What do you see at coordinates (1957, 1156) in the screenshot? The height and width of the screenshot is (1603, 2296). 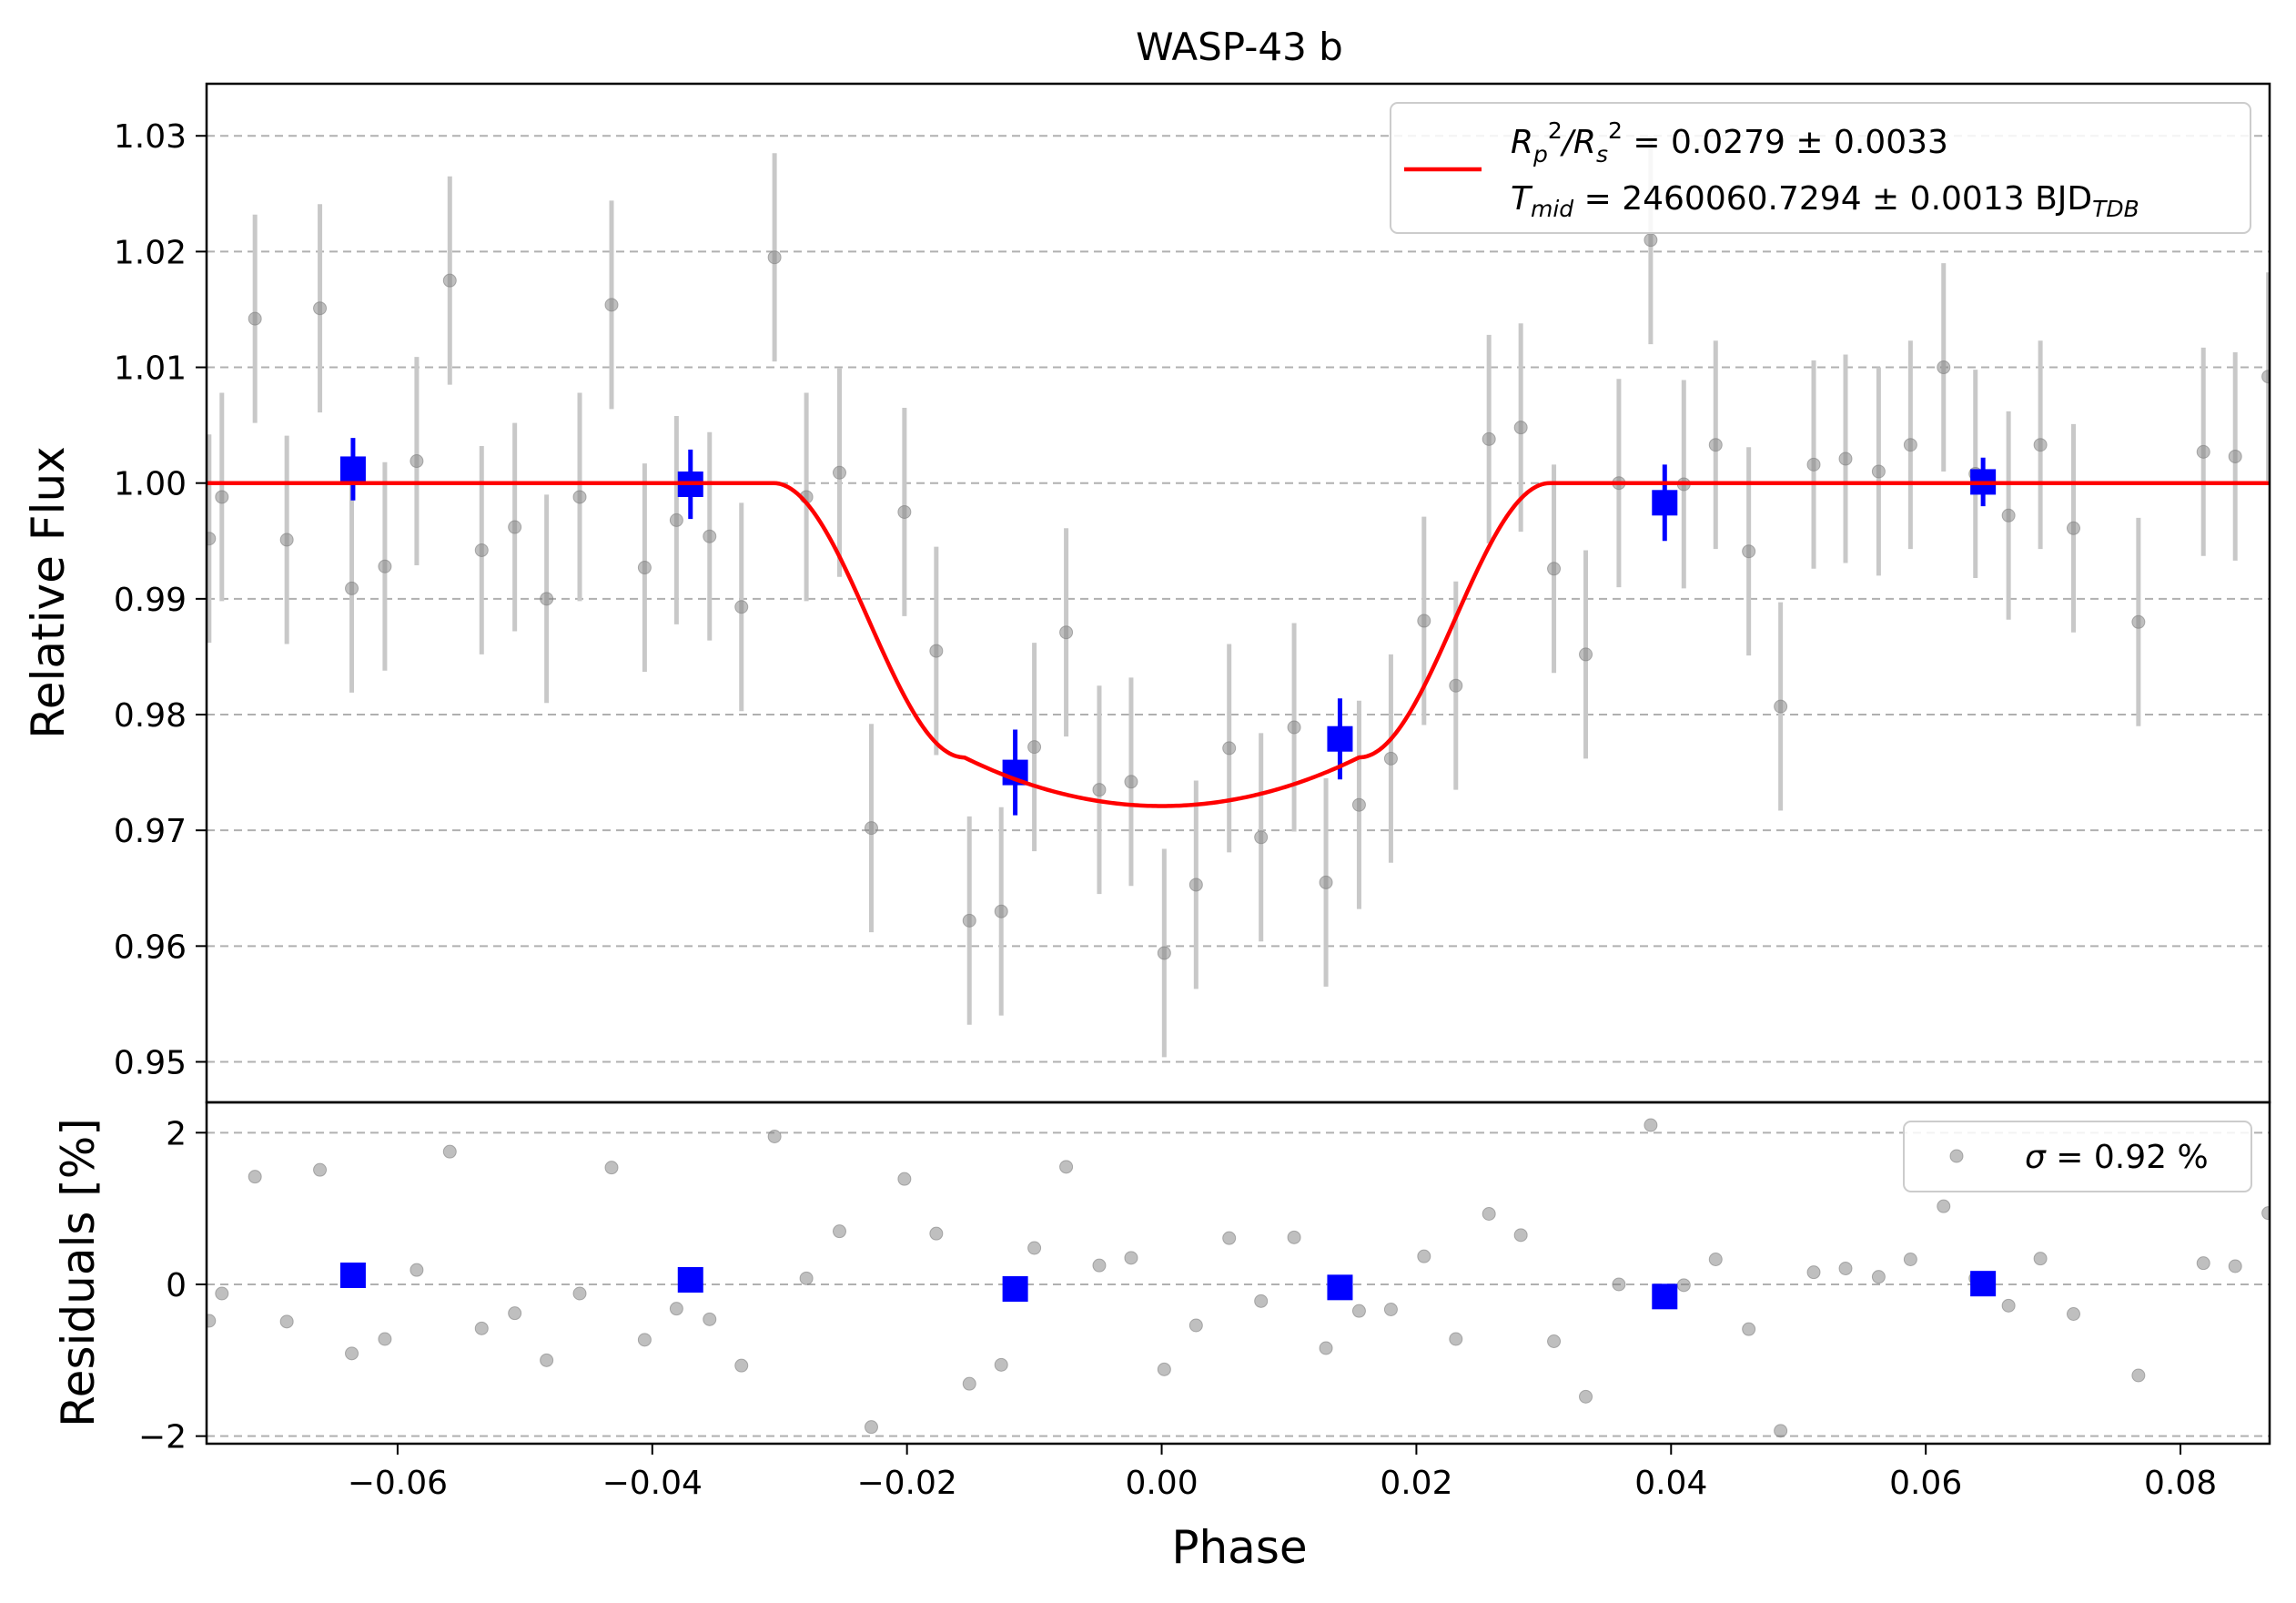 I see `legend-raw-swatch` at bounding box center [1957, 1156].